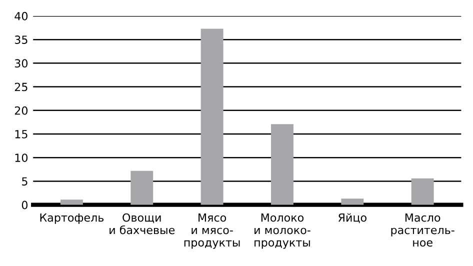 The image size is (473, 266). What do you see at coordinates (212, 231) in the screenshot?
I see `x-tick-label: Мясо и мясо- продукты` at bounding box center [212, 231].